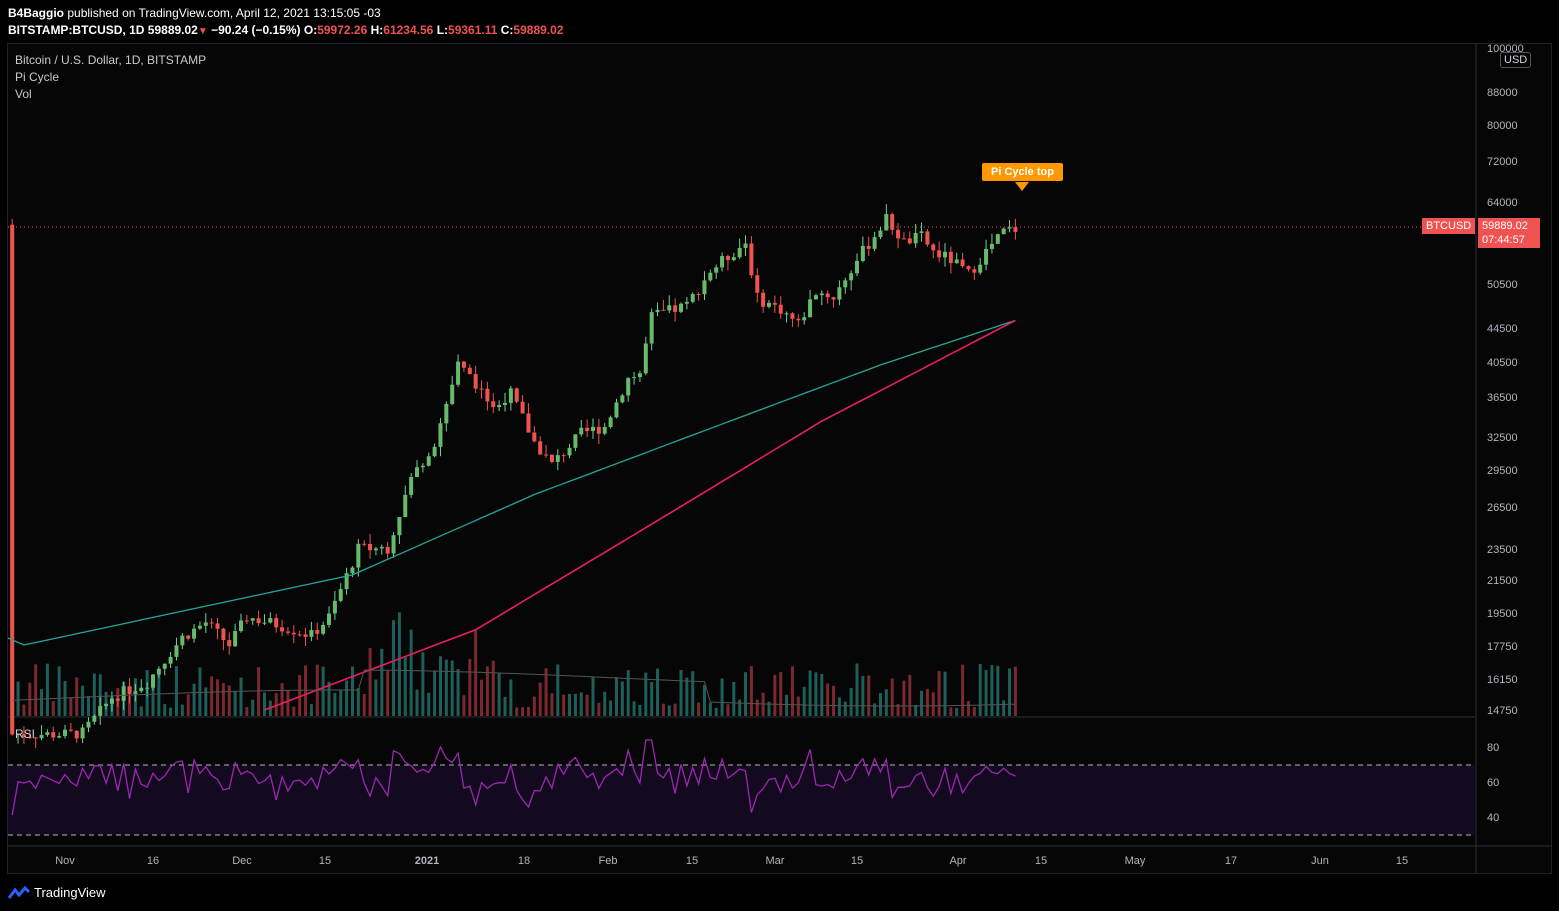 Image resolution: width=1559 pixels, height=911 pixels. Describe the element at coordinates (25, 734) in the screenshot. I see `rsi-legend: RSI` at that location.